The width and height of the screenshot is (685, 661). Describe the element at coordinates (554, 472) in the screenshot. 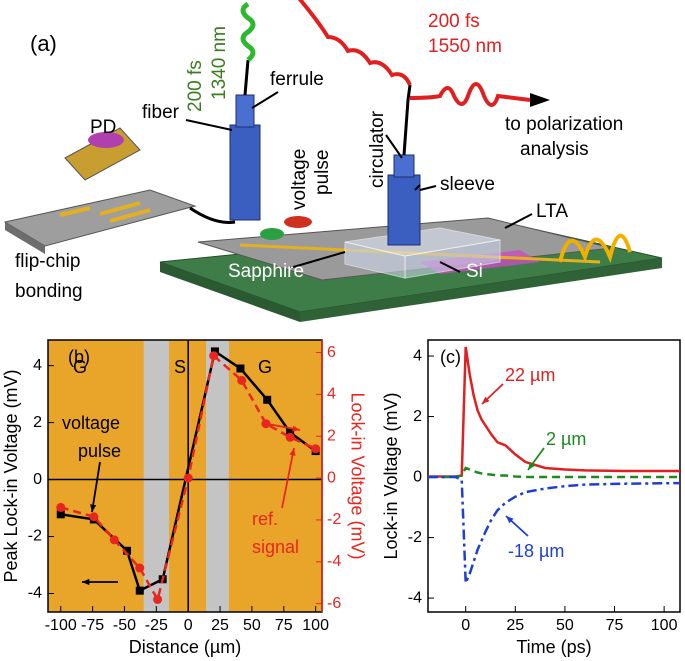

I see `series-line` at that location.